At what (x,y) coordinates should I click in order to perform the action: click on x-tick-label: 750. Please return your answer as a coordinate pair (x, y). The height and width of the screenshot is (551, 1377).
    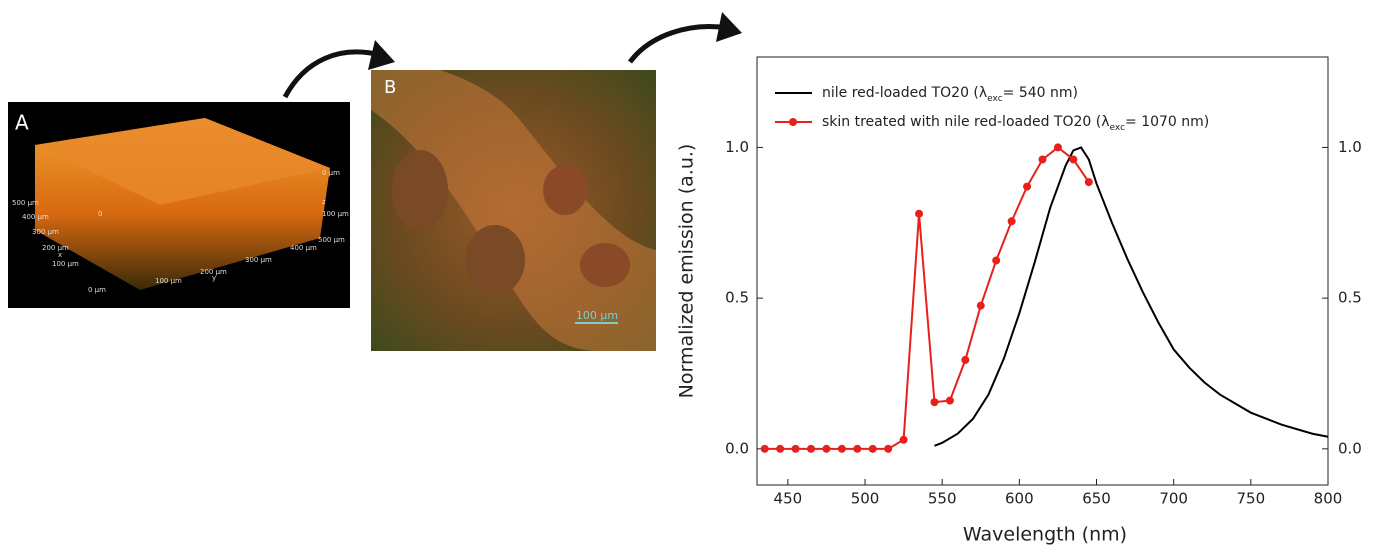
    Looking at the image, I should click on (1251, 499).